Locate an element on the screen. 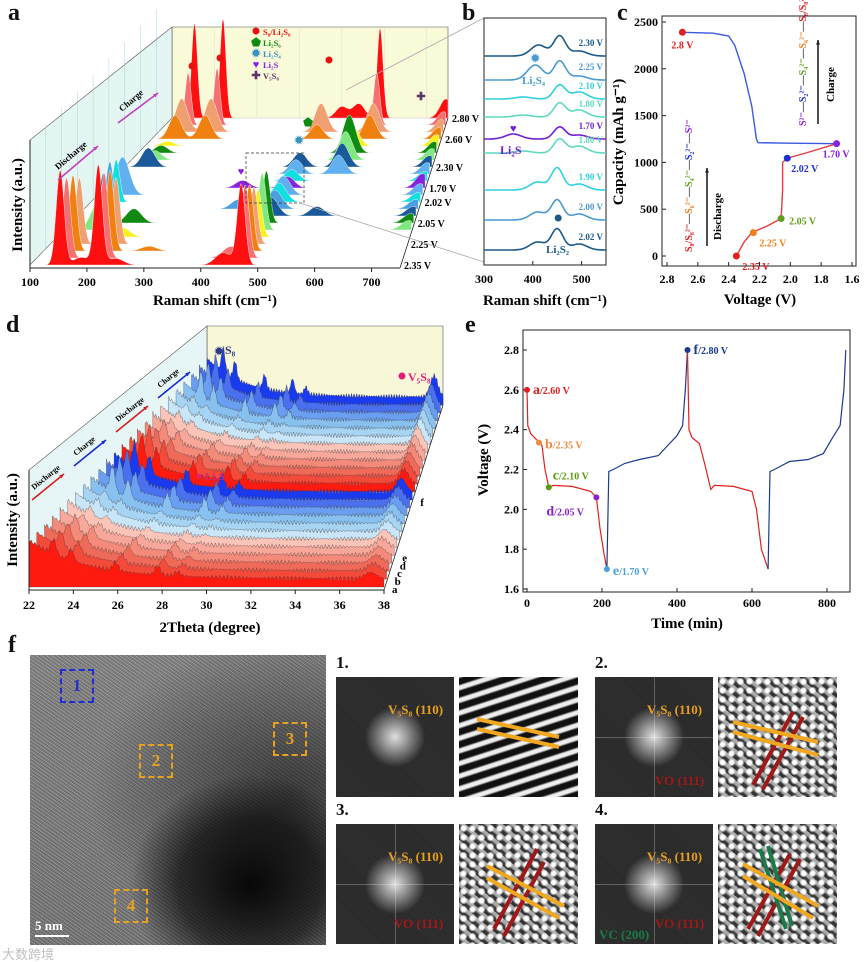 The height and width of the screenshot is (962, 866). panel-d-li2s-marker: ♥ is located at coordinates (199, 477).